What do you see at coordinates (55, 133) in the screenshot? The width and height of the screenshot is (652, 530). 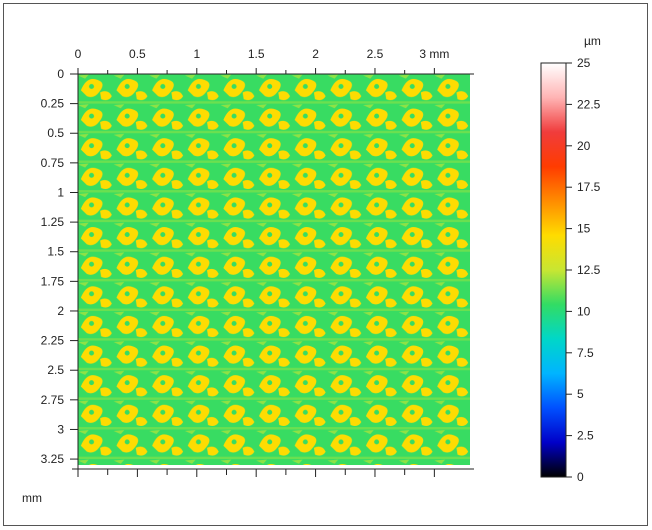 I see `y-tick-label: 0.5` at bounding box center [55, 133].